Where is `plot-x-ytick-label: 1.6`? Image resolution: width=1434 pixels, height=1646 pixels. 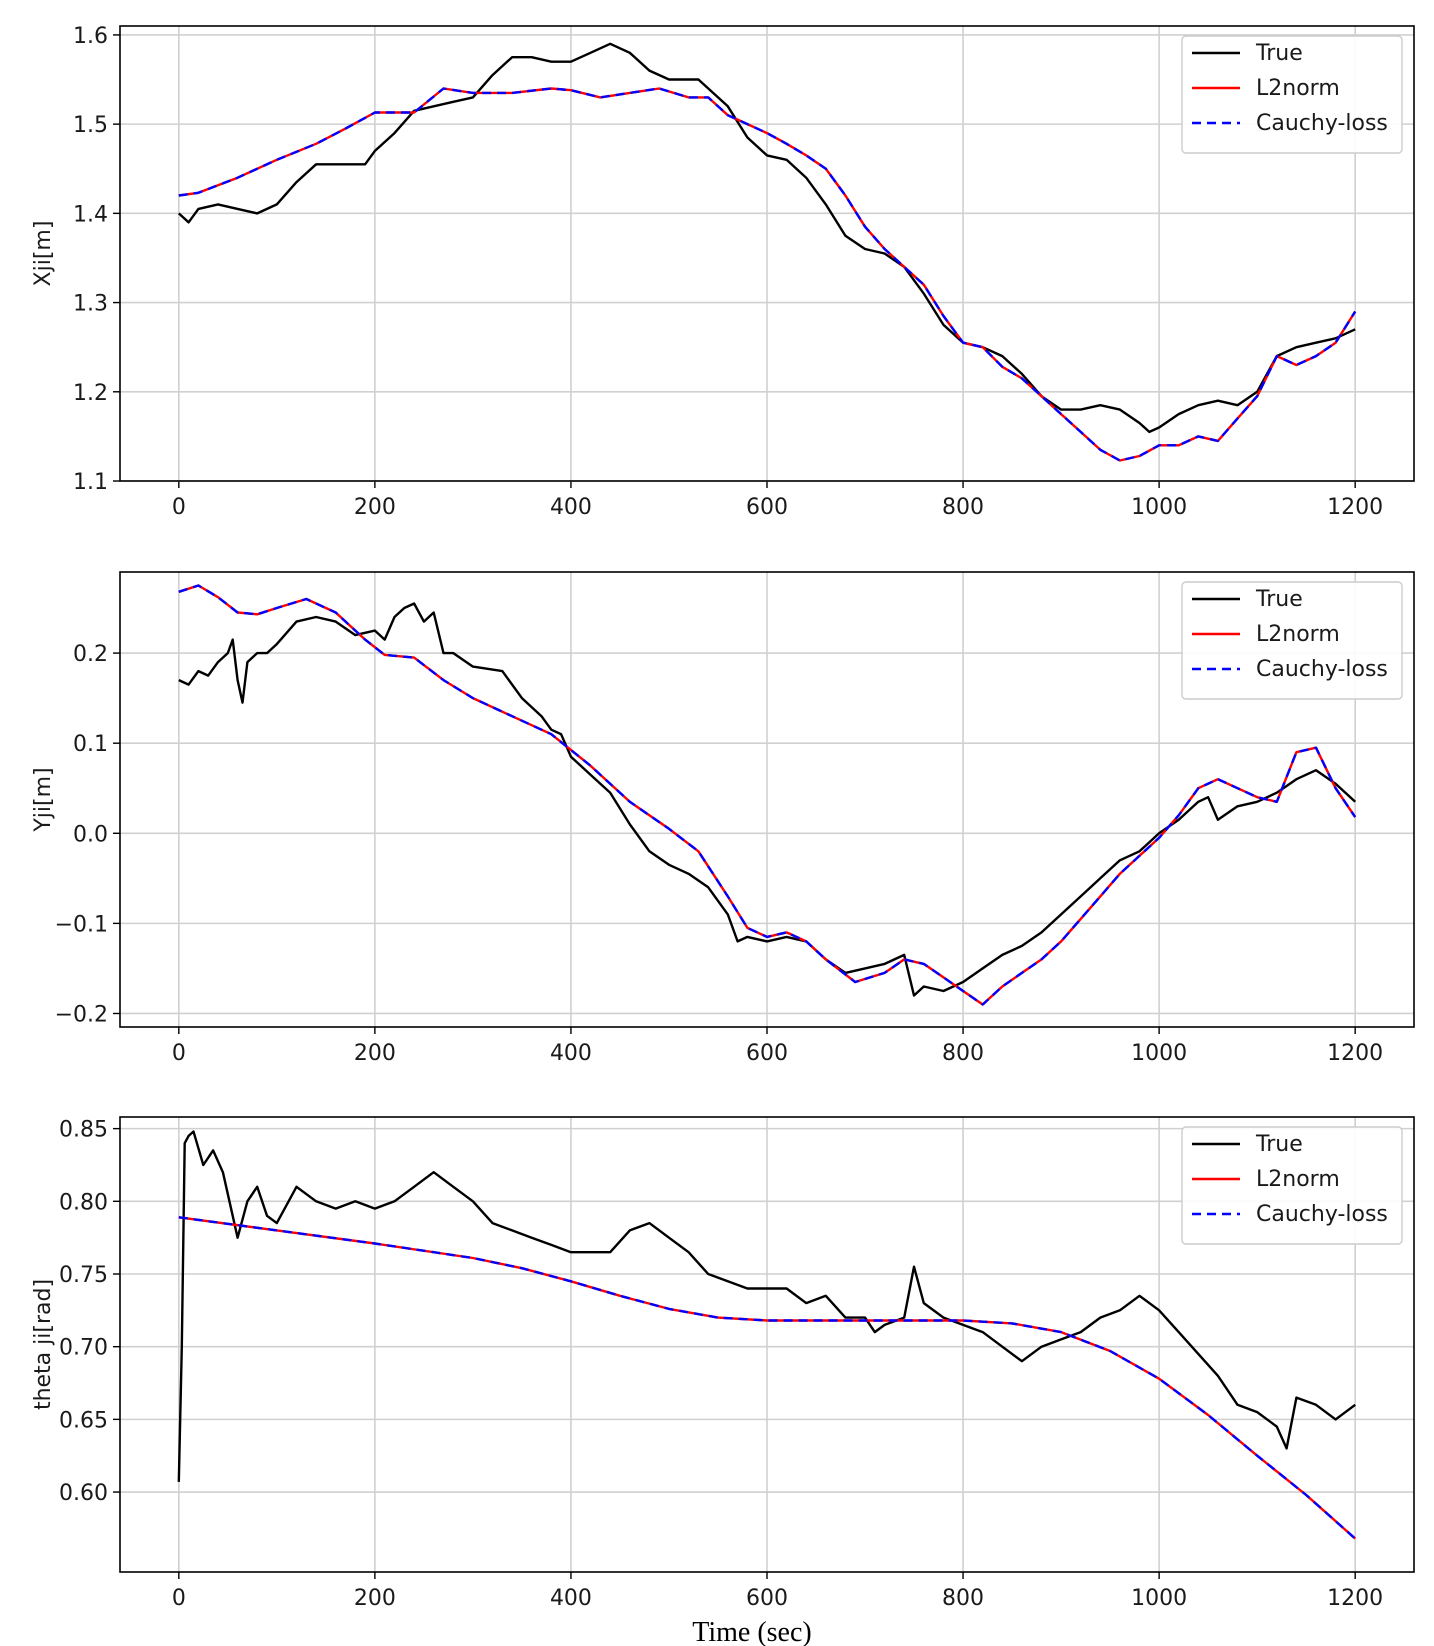
plot-x-ytick-label: 1.6 is located at coordinates (90, 36).